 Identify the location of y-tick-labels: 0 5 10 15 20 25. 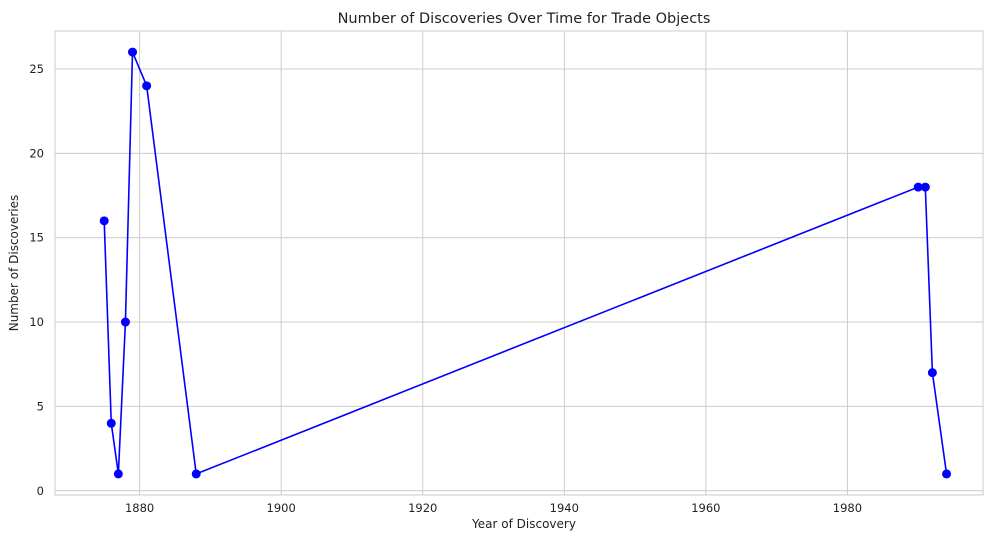
(36, 280).